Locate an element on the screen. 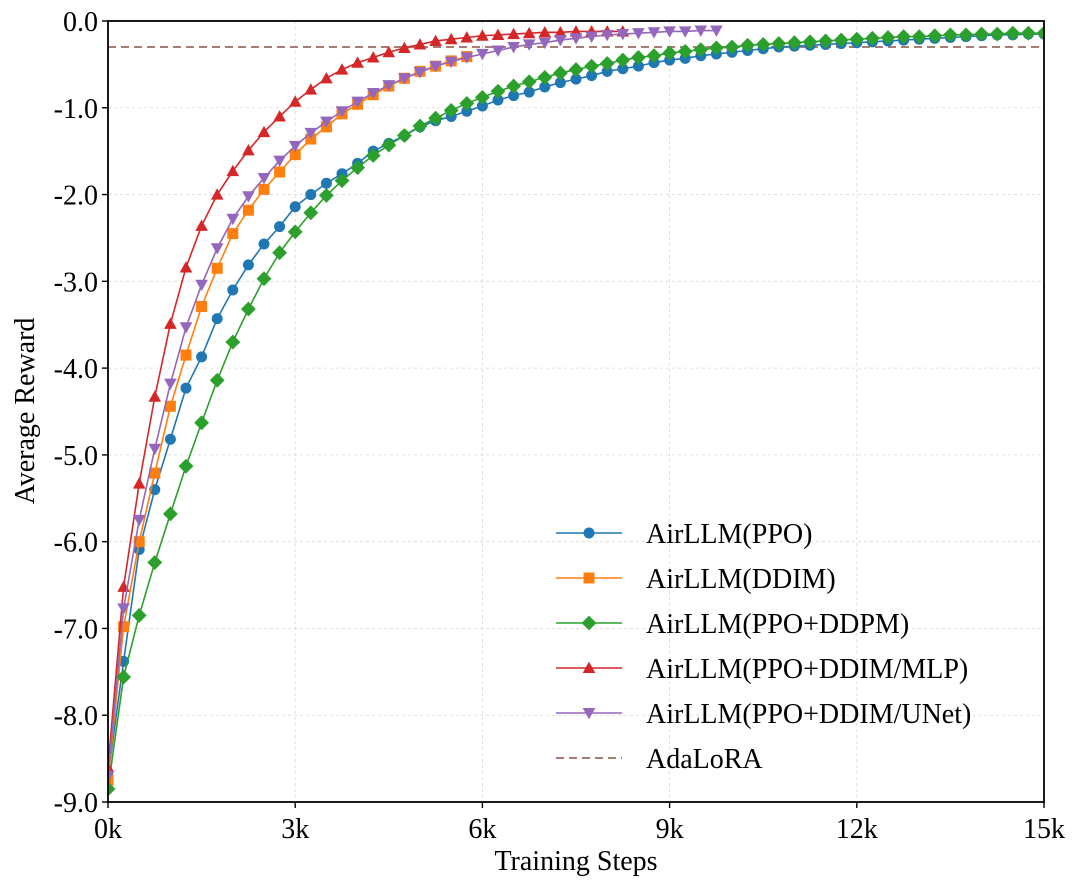 The image size is (1079, 889). x-tick-label: 6k is located at coordinates (482, 829).